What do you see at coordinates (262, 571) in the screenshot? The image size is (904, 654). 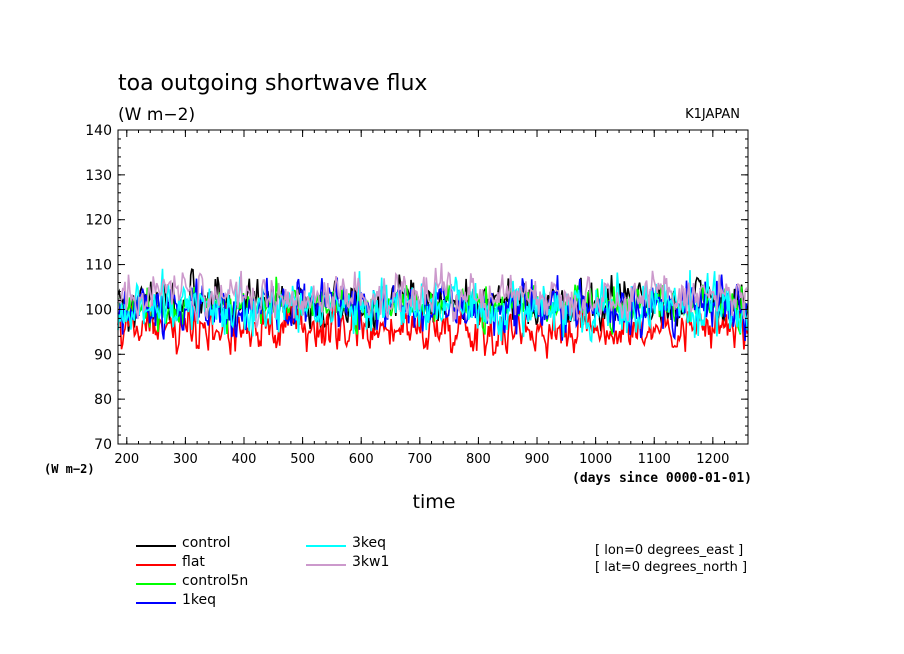 I see `legend: control flat control5n 1keq 3keq 3kw1` at bounding box center [262, 571].